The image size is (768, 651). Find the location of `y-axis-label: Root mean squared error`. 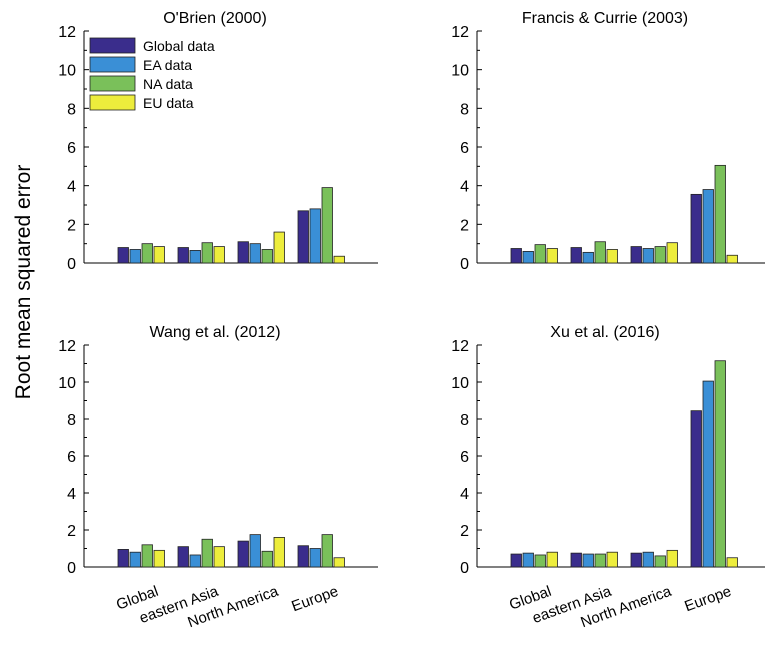

y-axis-label: Root mean squared error is located at coordinates (23, 282).